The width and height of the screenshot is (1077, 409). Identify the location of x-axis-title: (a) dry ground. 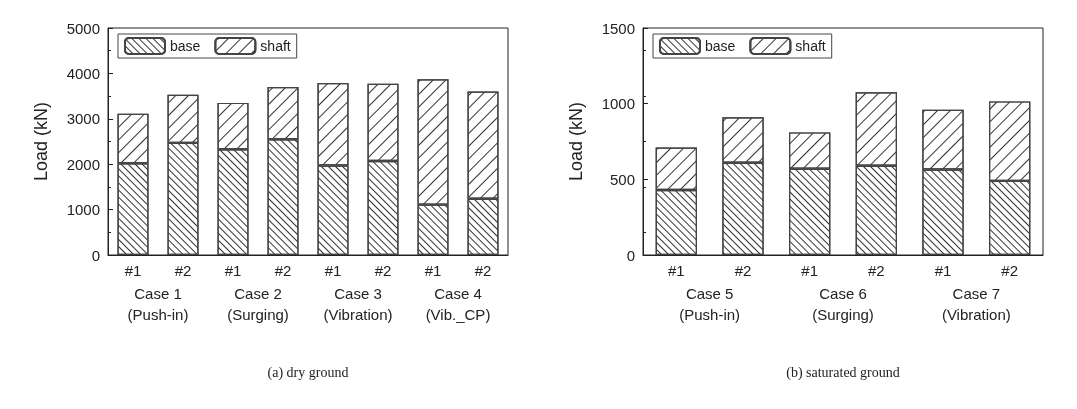
(308, 372).